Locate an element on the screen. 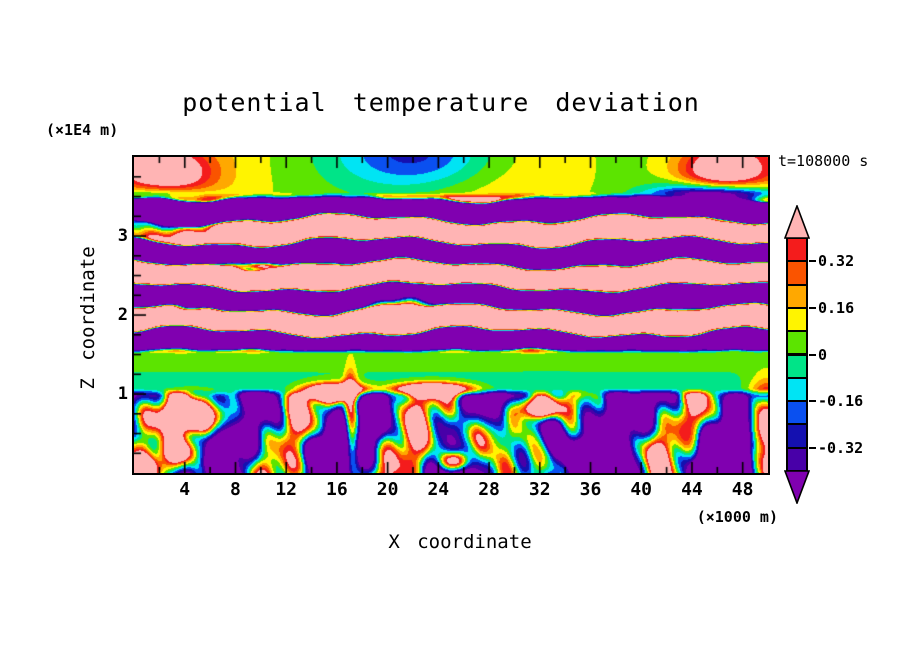 The width and height of the screenshot is (904, 654). time-annotation: t=108000 s is located at coordinates (823, 161).